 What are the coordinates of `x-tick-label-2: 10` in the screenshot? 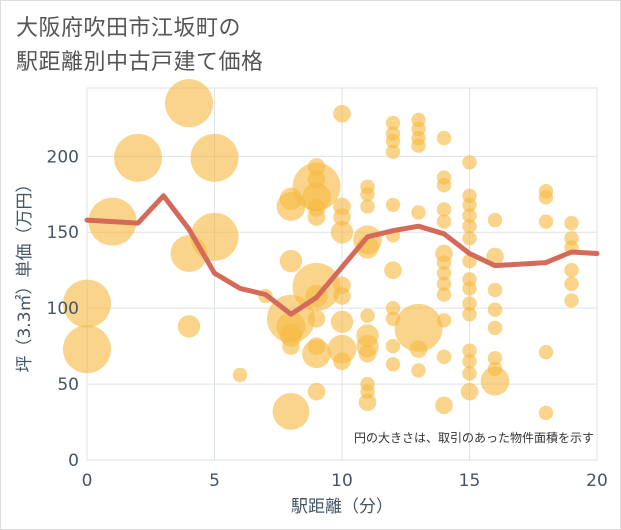 It's located at (342, 481).